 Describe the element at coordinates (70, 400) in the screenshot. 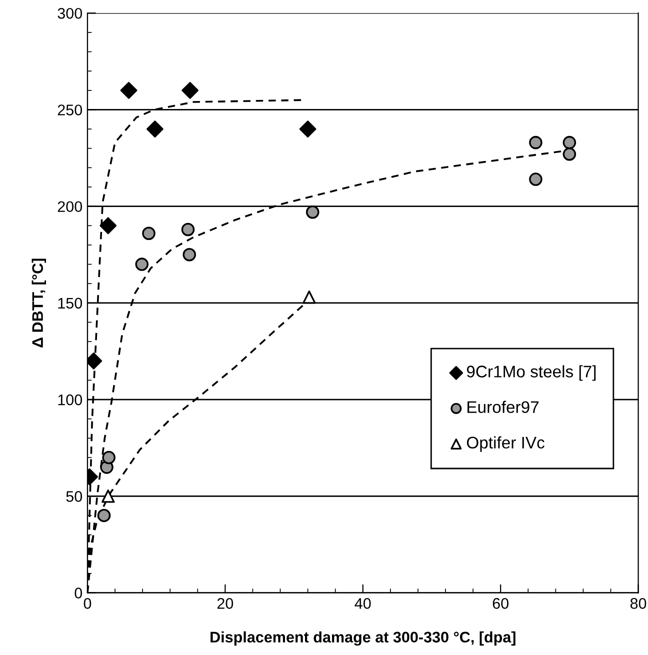

I see `y-tick-label: 100` at that location.